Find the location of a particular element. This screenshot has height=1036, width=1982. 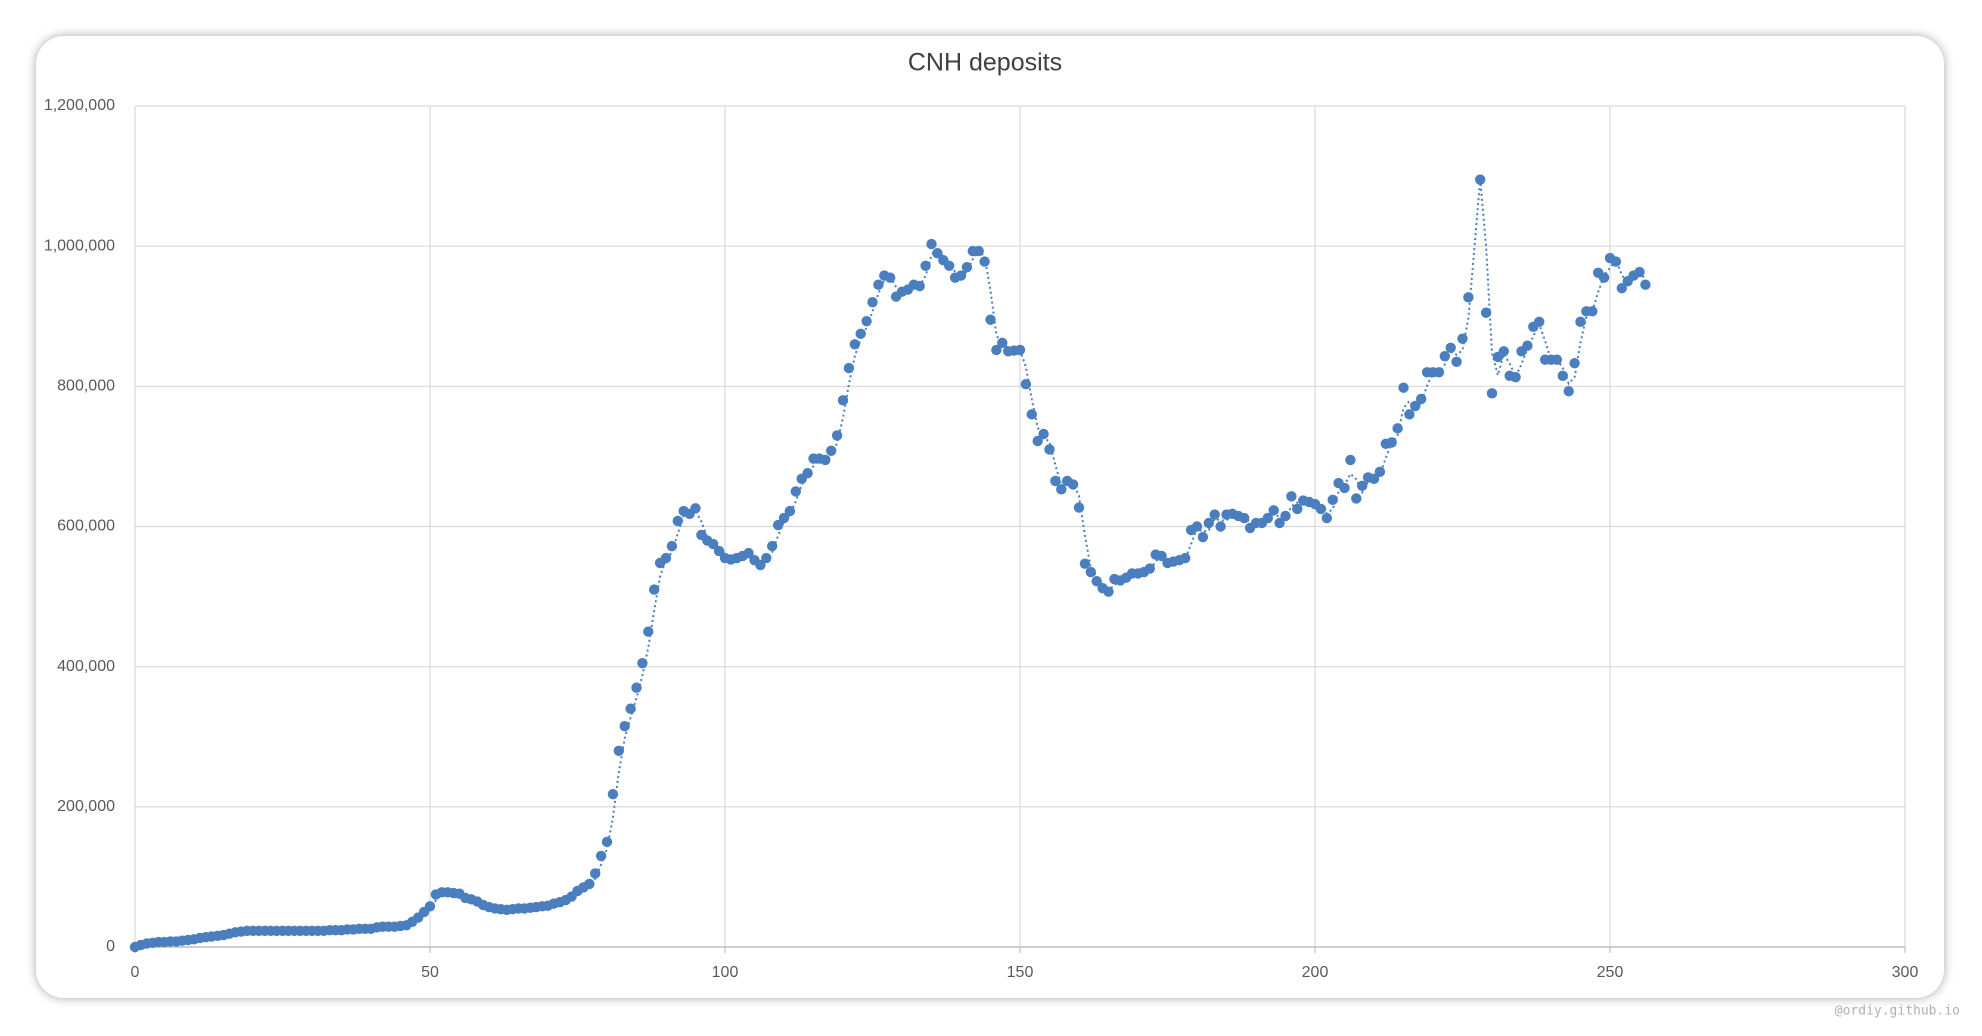

x-tick-label: 200 is located at coordinates (1315, 972).